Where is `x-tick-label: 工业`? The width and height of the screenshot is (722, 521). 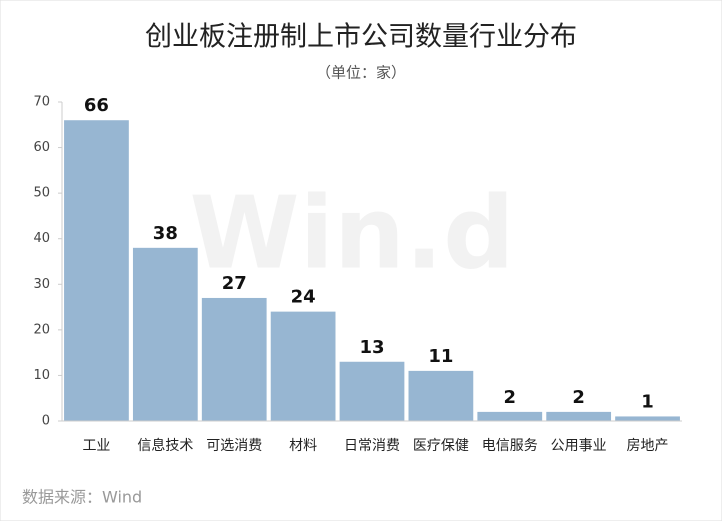
x-tick-label: 工业 is located at coordinates (96, 446).